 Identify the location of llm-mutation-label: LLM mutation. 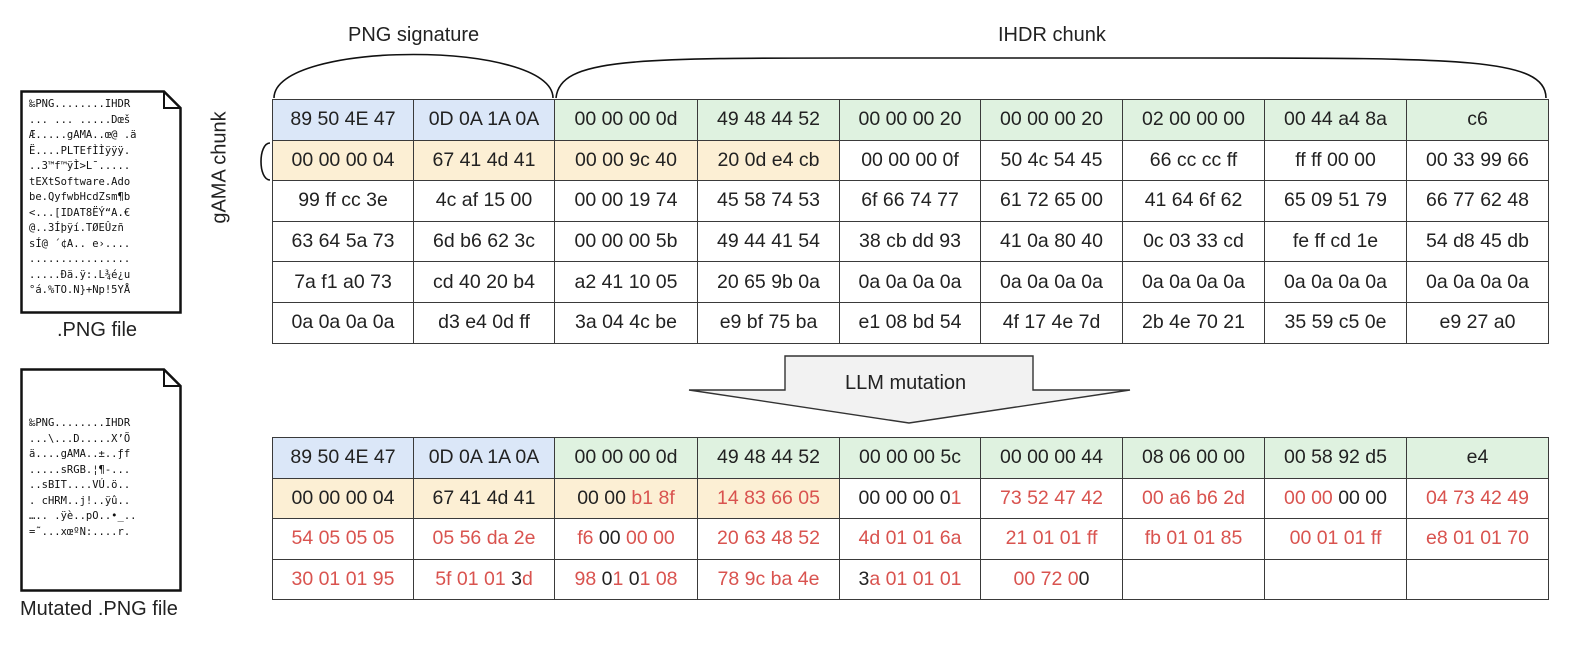
(906, 383).